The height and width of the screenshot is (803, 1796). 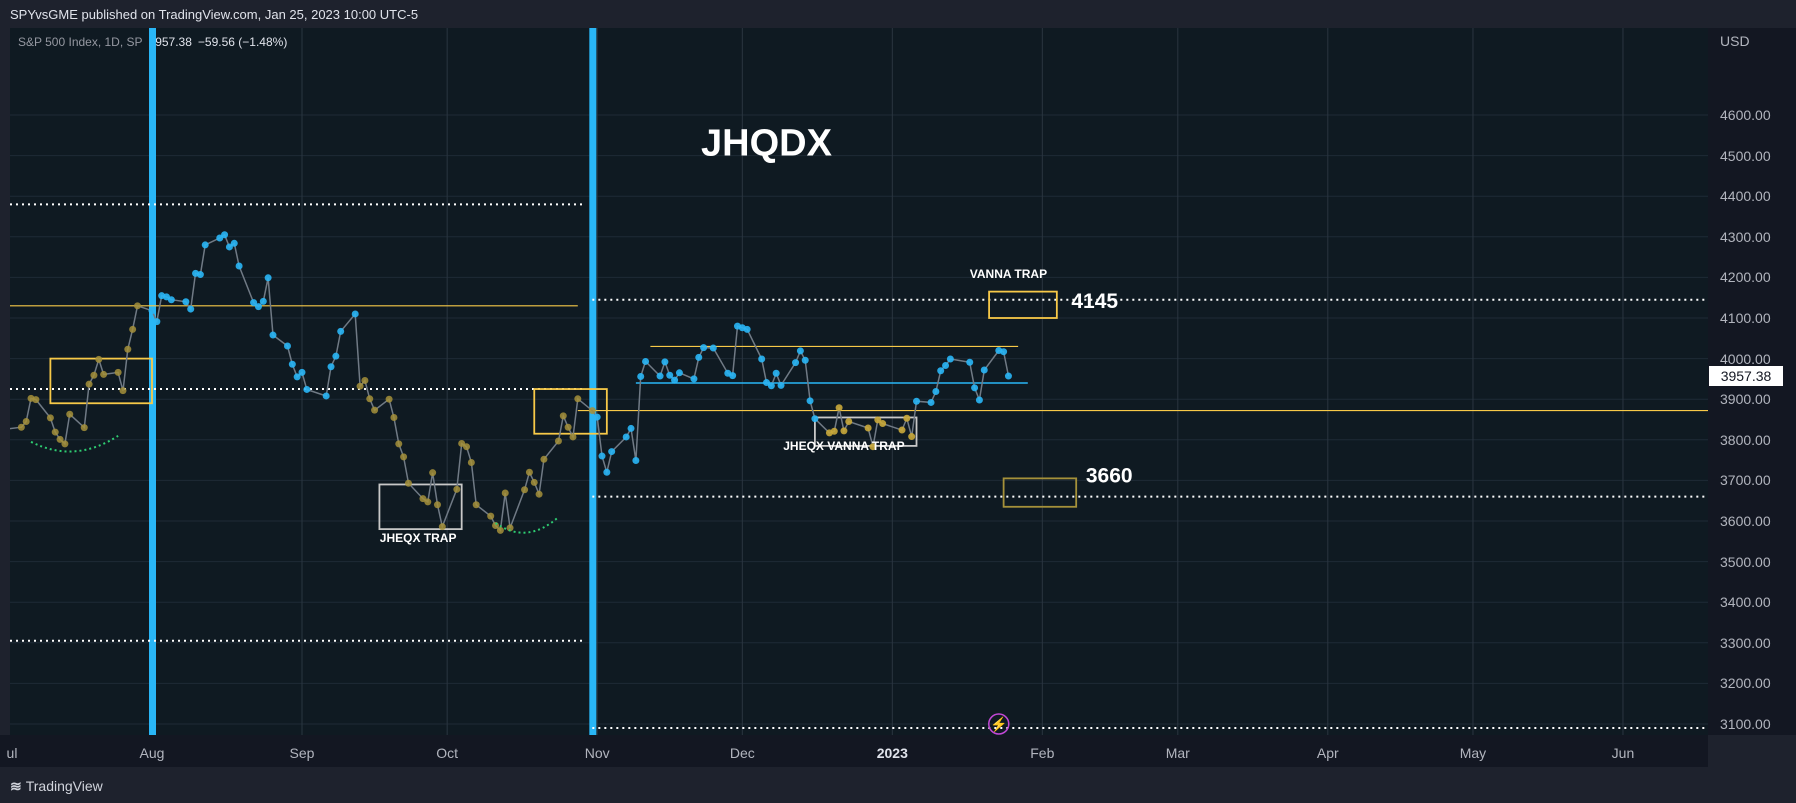 I want to click on tv-logo-icon: ≋, so click(x=16, y=786).